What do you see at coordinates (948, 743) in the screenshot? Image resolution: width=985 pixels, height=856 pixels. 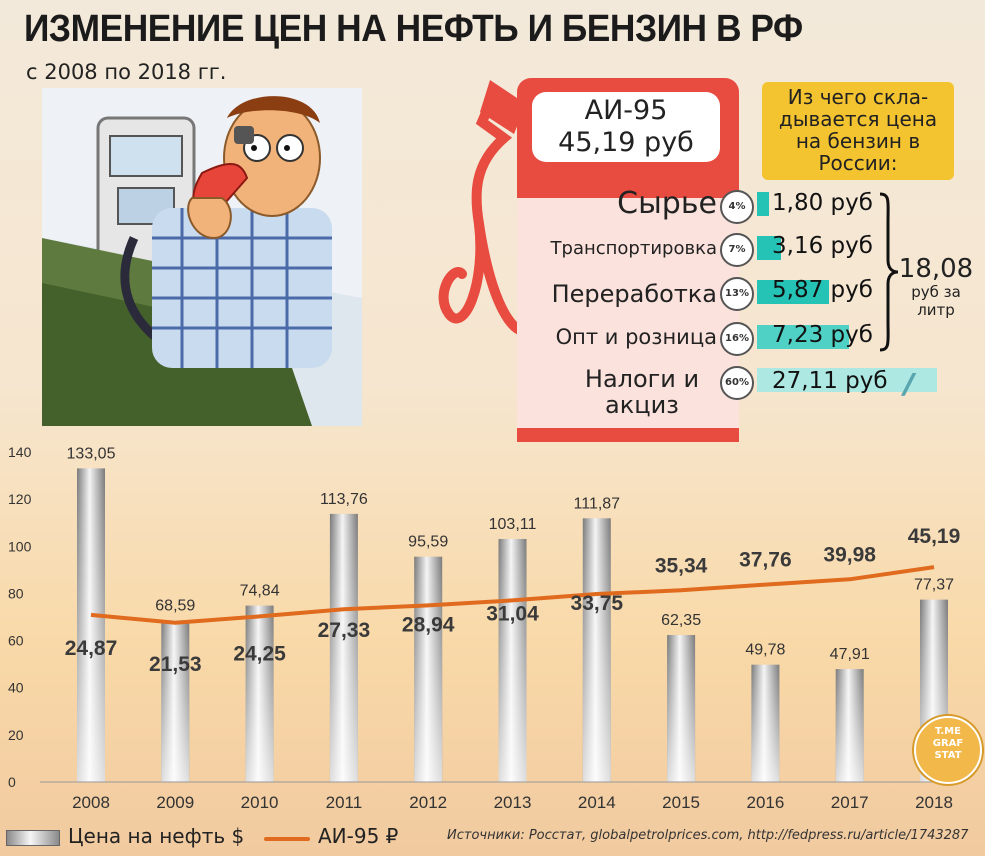 I see `logo-line: GRAF` at bounding box center [948, 743].